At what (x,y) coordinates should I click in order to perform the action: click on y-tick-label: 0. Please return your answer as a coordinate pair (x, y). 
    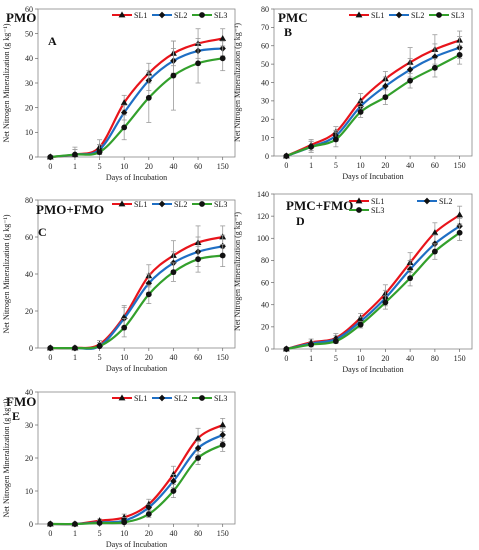
    Looking at the image, I should click on (31, 348).